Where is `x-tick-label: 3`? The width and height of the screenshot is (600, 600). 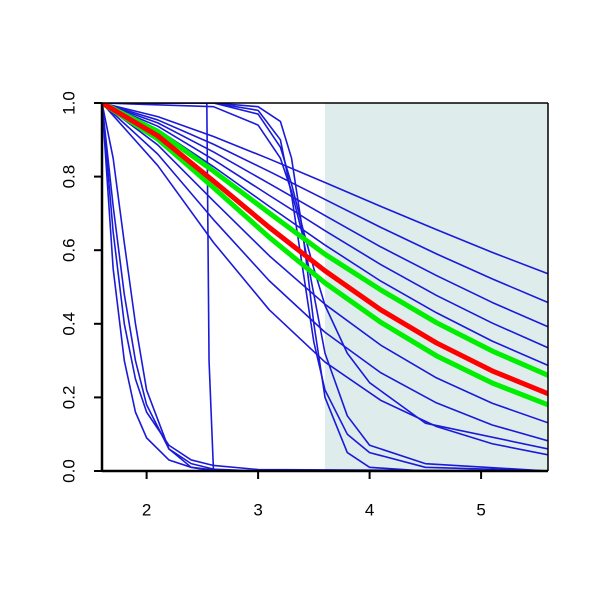 x-tick-label: 3 is located at coordinates (257, 509).